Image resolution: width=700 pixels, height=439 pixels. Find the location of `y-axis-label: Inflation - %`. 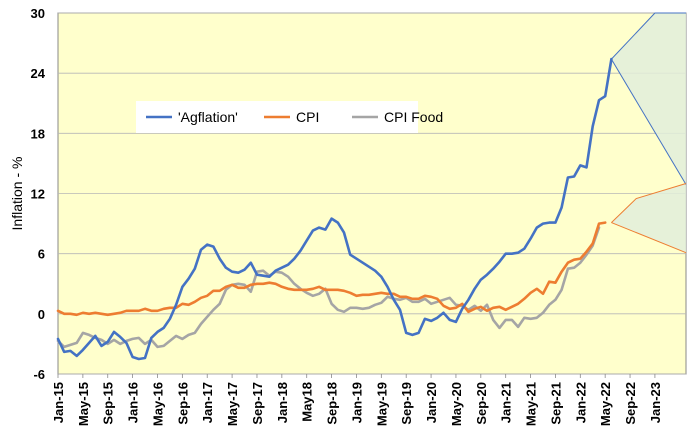

y-axis-label: Inflation - % is located at coordinates (17, 194).